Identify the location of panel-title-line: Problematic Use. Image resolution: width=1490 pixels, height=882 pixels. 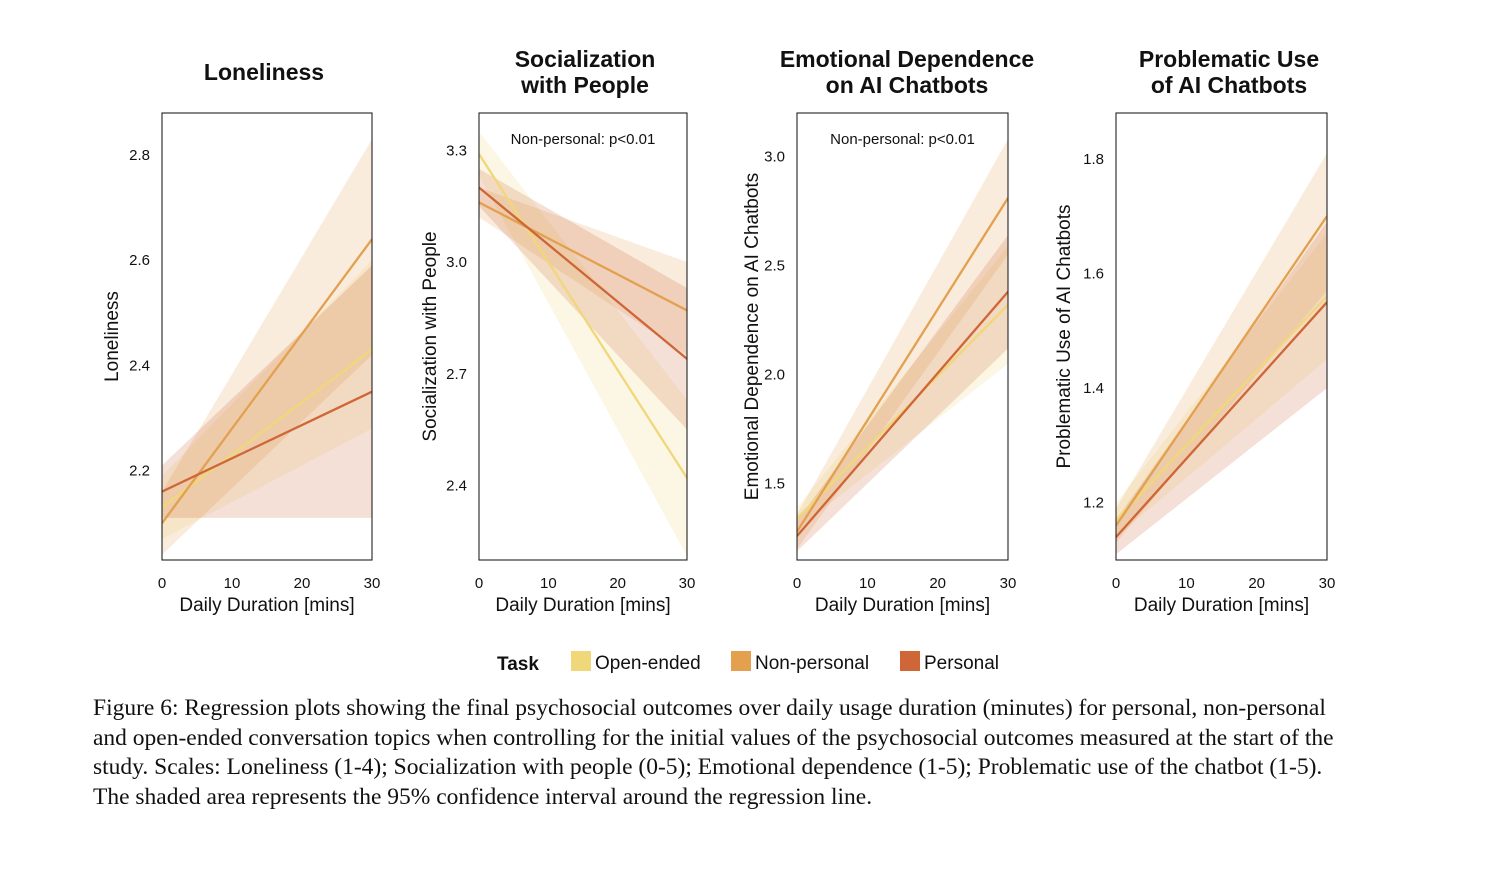
(1229, 59).